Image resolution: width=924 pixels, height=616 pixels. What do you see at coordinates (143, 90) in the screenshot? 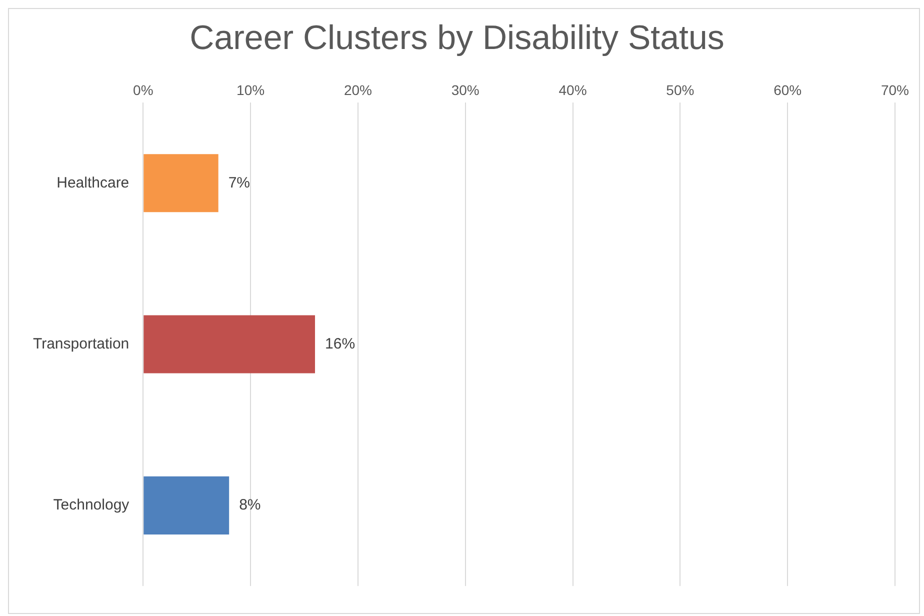
I see `x-tick-label: 0%` at bounding box center [143, 90].